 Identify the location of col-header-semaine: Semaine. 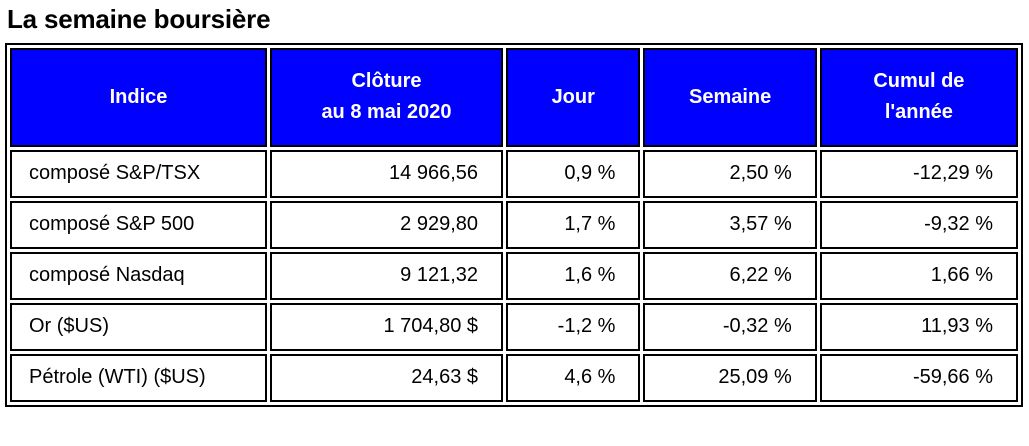
(730, 97).